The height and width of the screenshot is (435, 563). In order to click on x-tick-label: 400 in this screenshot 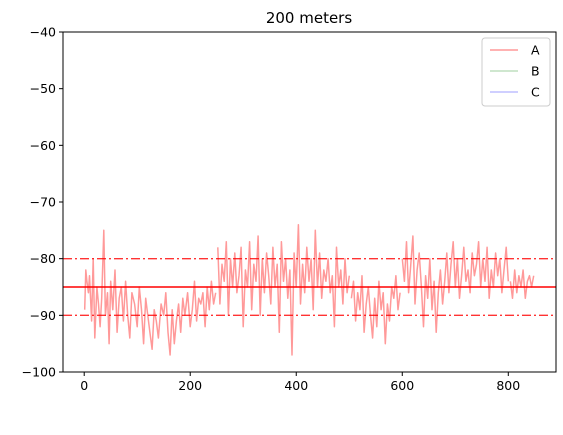, I will do `click(296, 385)`.